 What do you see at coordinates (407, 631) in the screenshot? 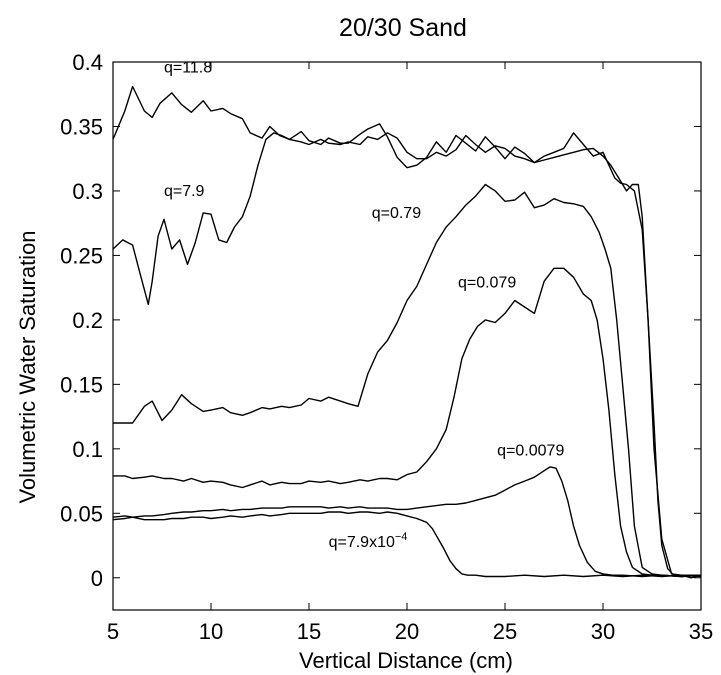
I see `x-tick-label: 20` at bounding box center [407, 631].